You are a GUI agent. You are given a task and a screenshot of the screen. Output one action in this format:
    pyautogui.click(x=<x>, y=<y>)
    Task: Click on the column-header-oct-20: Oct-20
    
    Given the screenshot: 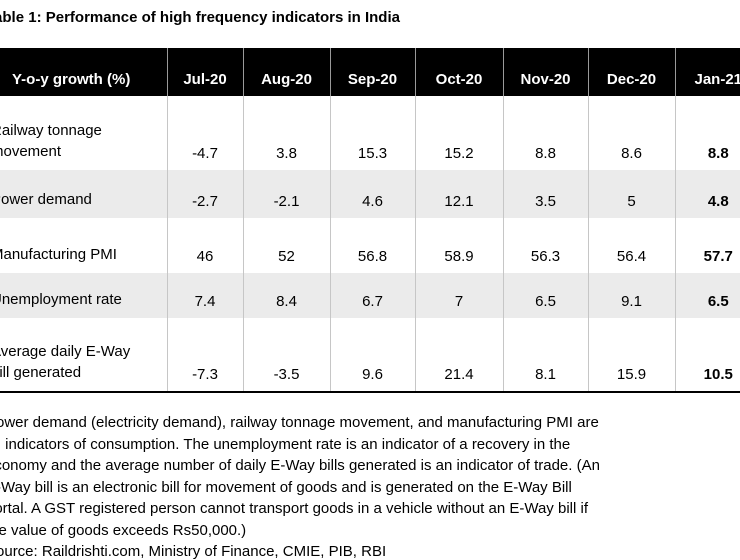 What is the action you would take?
    pyautogui.click(x=458, y=72)
    